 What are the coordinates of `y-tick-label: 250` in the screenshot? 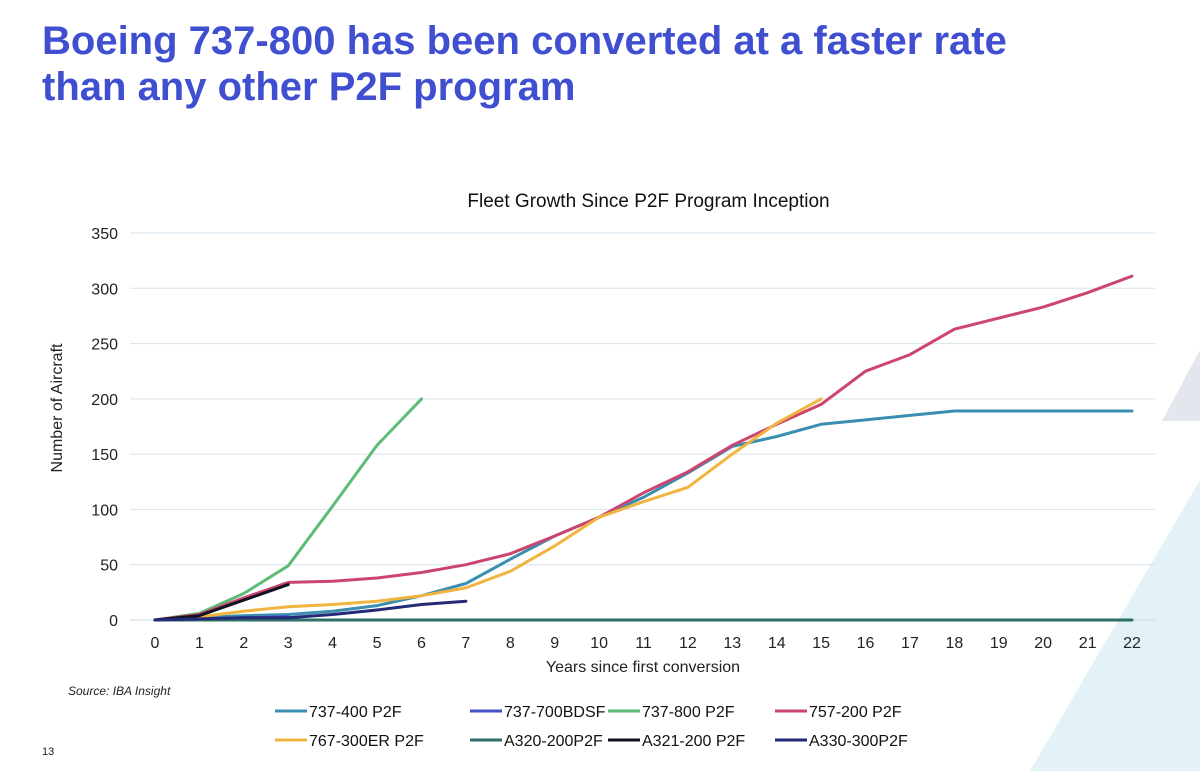 It's located at (104, 345).